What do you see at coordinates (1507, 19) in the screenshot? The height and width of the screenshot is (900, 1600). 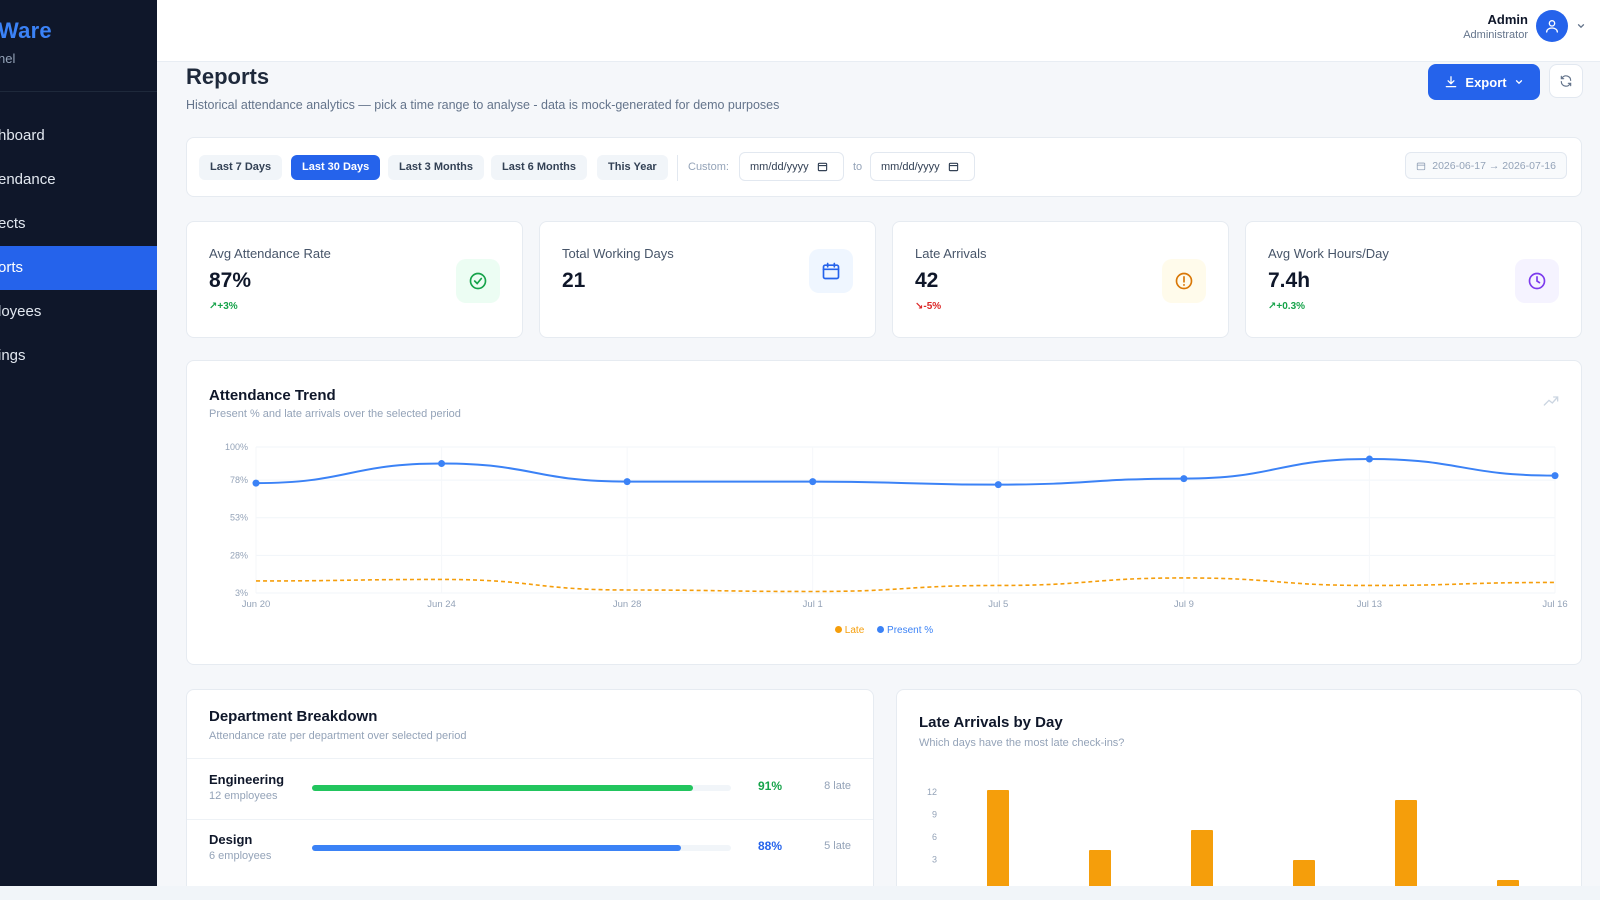 I see `user-name: Admin` at bounding box center [1507, 19].